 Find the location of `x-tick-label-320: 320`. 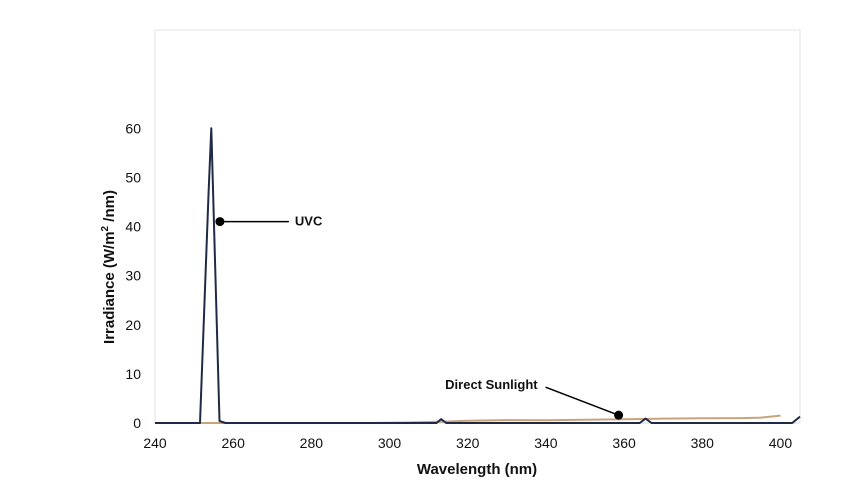

x-tick-label-320: 320 is located at coordinates (468, 443).